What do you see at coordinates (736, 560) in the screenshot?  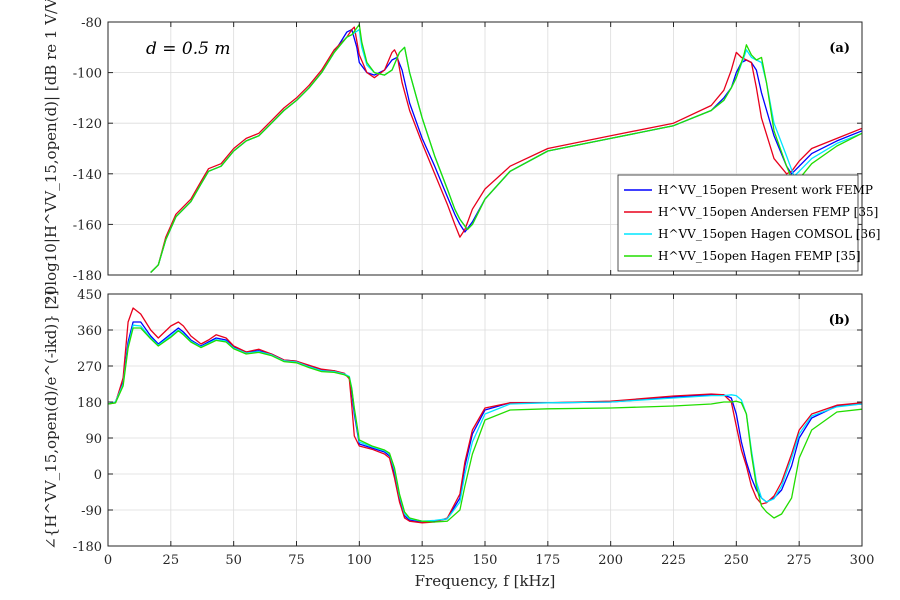 I see `x-tick-label: 250` at bounding box center [736, 560].